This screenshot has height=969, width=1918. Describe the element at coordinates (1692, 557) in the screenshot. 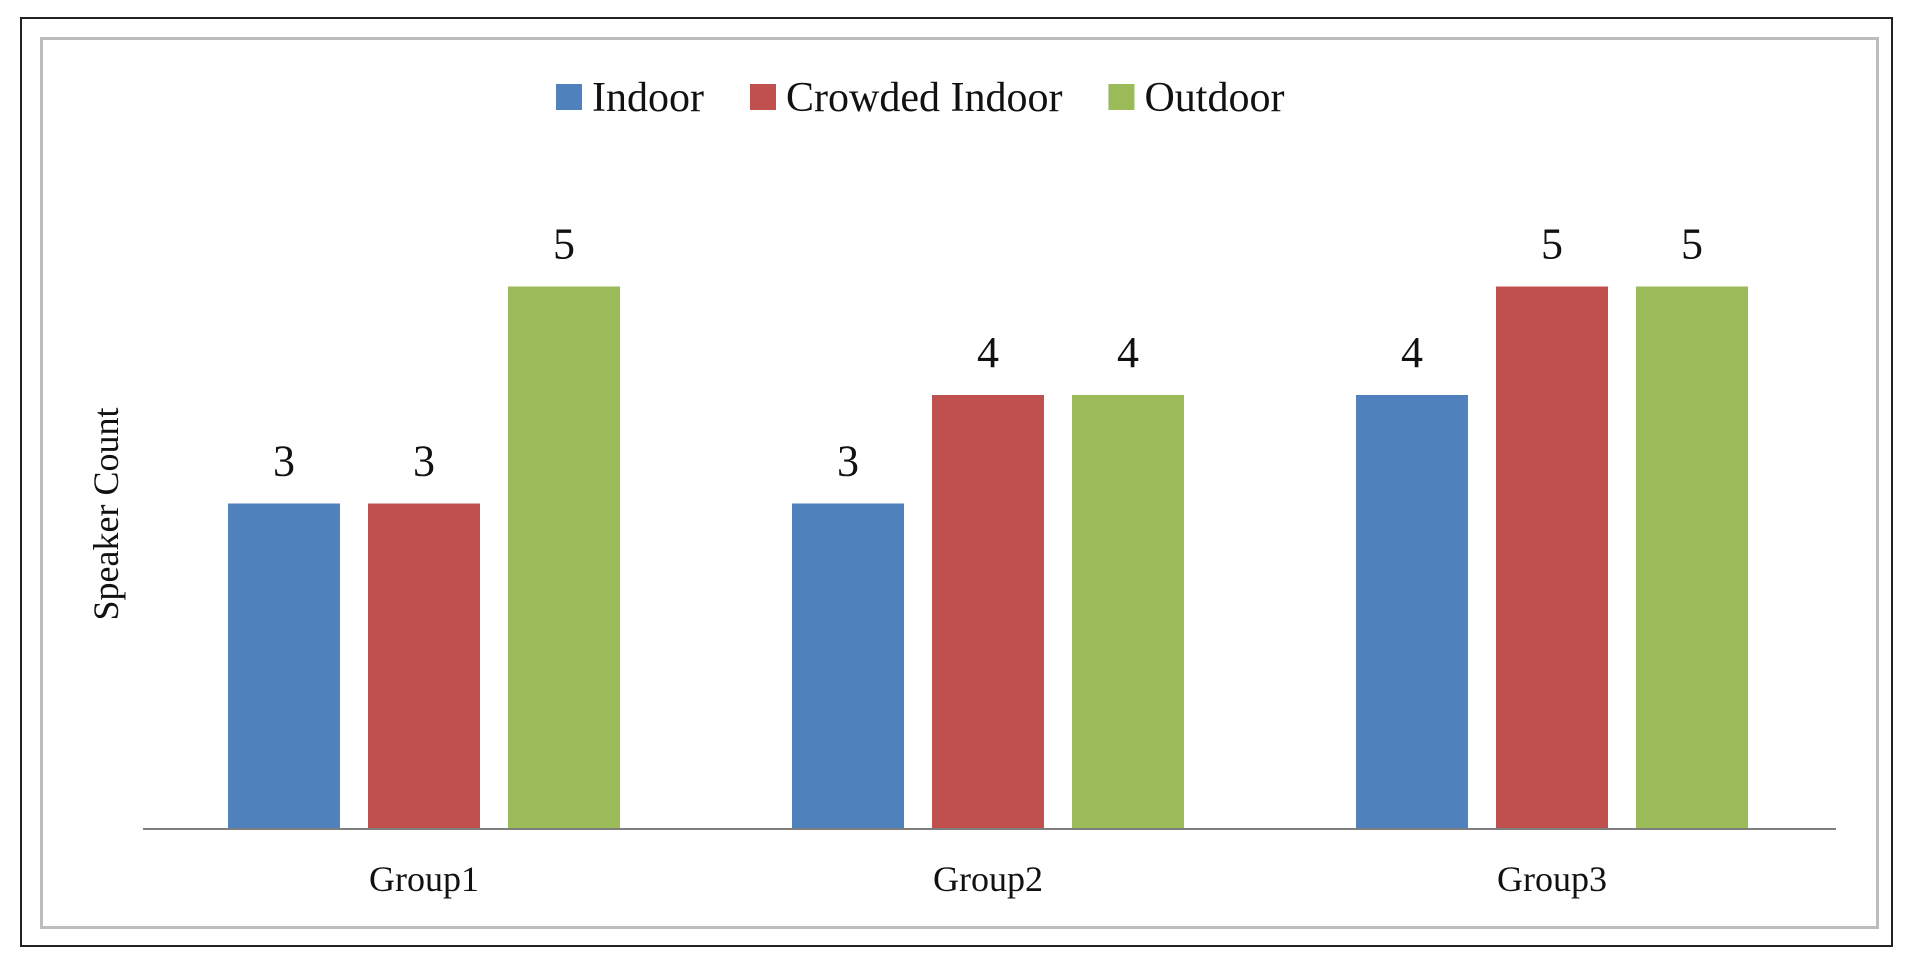

I see `bar-group3-outdoor` at that location.